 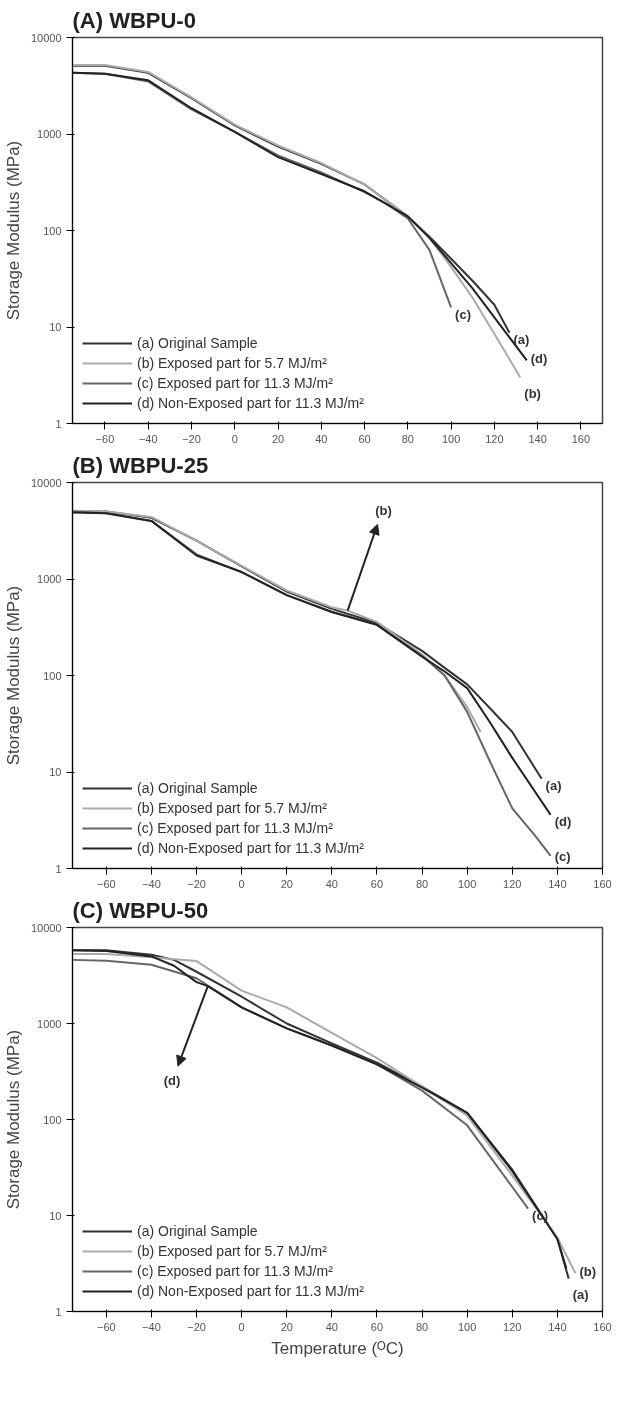 What do you see at coordinates (140, 465) in the screenshot?
I see `chart-title: (B) WBPU-25` at bounding box center [140, 465].